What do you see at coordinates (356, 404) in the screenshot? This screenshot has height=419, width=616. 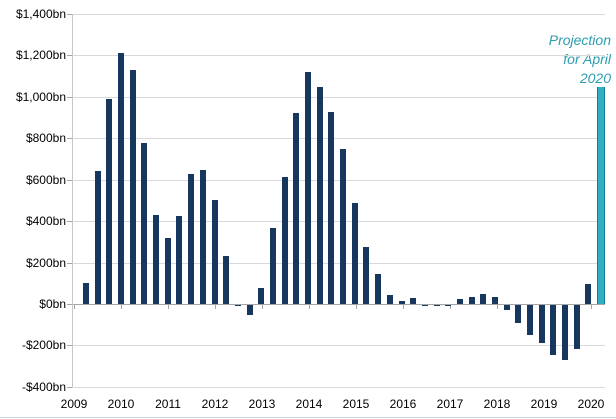 I see `x-tick-label: 2015` at bounding box center [356, 404].